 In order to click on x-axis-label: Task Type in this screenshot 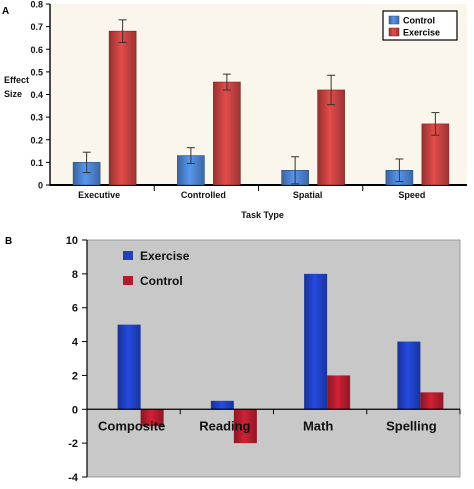, I will do `click(262, 215)`.